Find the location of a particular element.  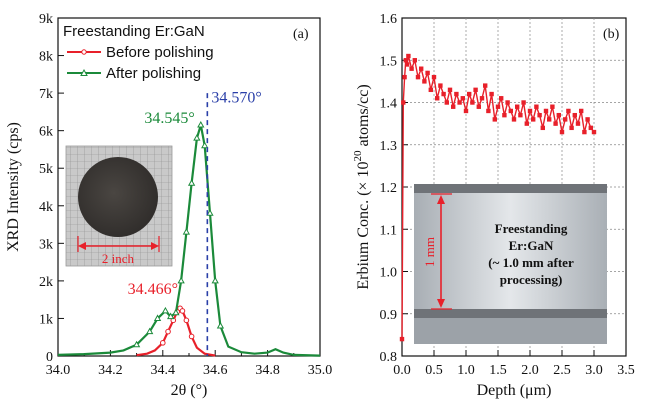

panel-a-ytick-label: 2k is located at coordinates (46, 282).